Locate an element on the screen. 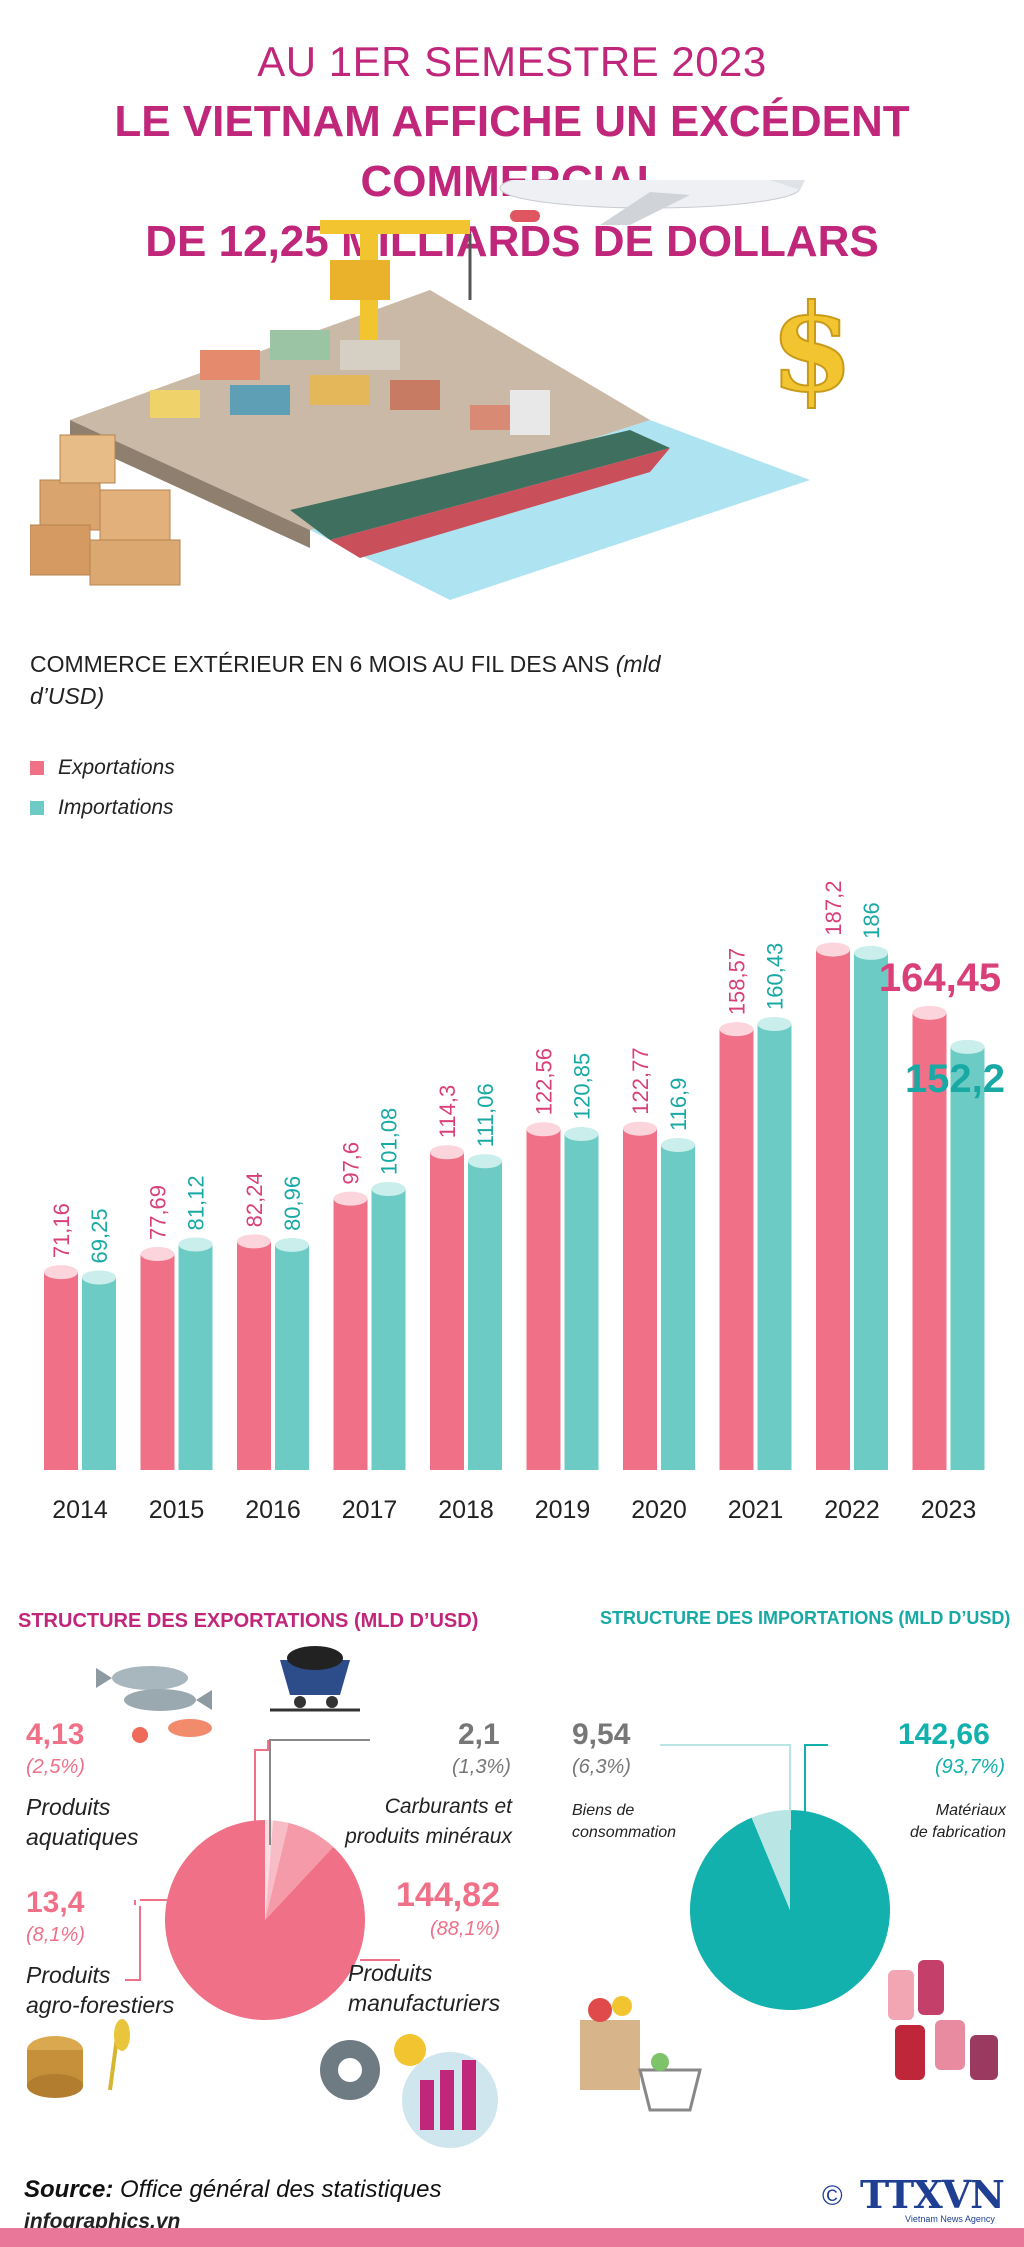  materials-value: 142,66 is located at coordinates (944, 1734).